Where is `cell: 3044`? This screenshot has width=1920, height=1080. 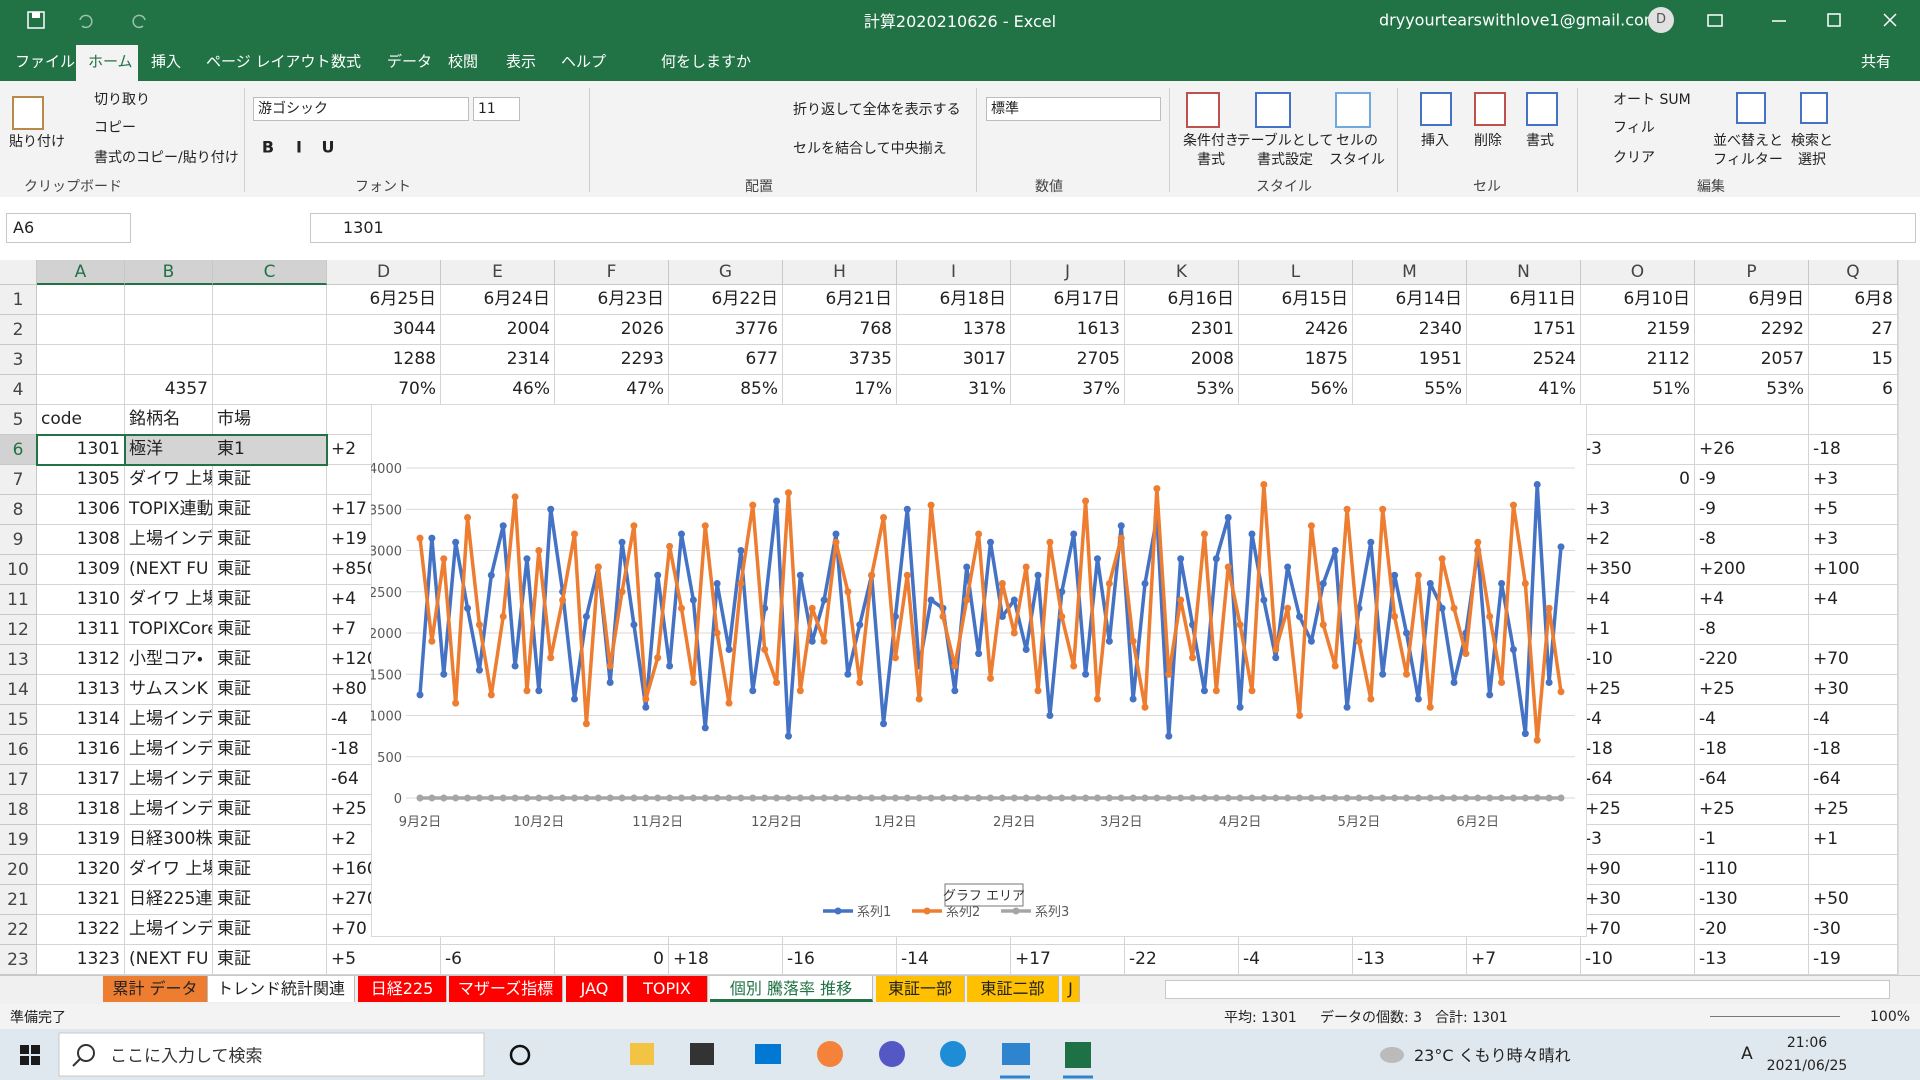 cell: 3044 is located at coordinates (384, 330).